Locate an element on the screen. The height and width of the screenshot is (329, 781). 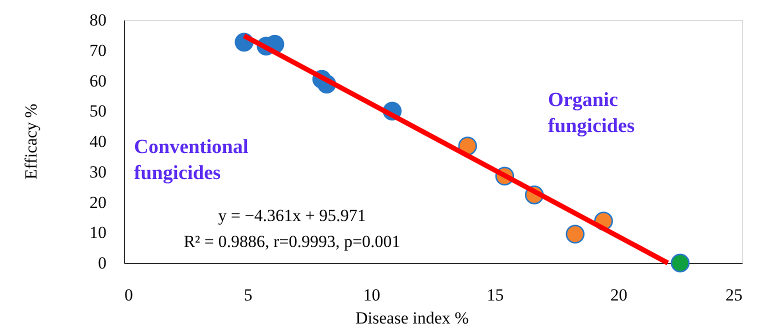
annotation: Organic fungicides is located at coordinates (591, 113).